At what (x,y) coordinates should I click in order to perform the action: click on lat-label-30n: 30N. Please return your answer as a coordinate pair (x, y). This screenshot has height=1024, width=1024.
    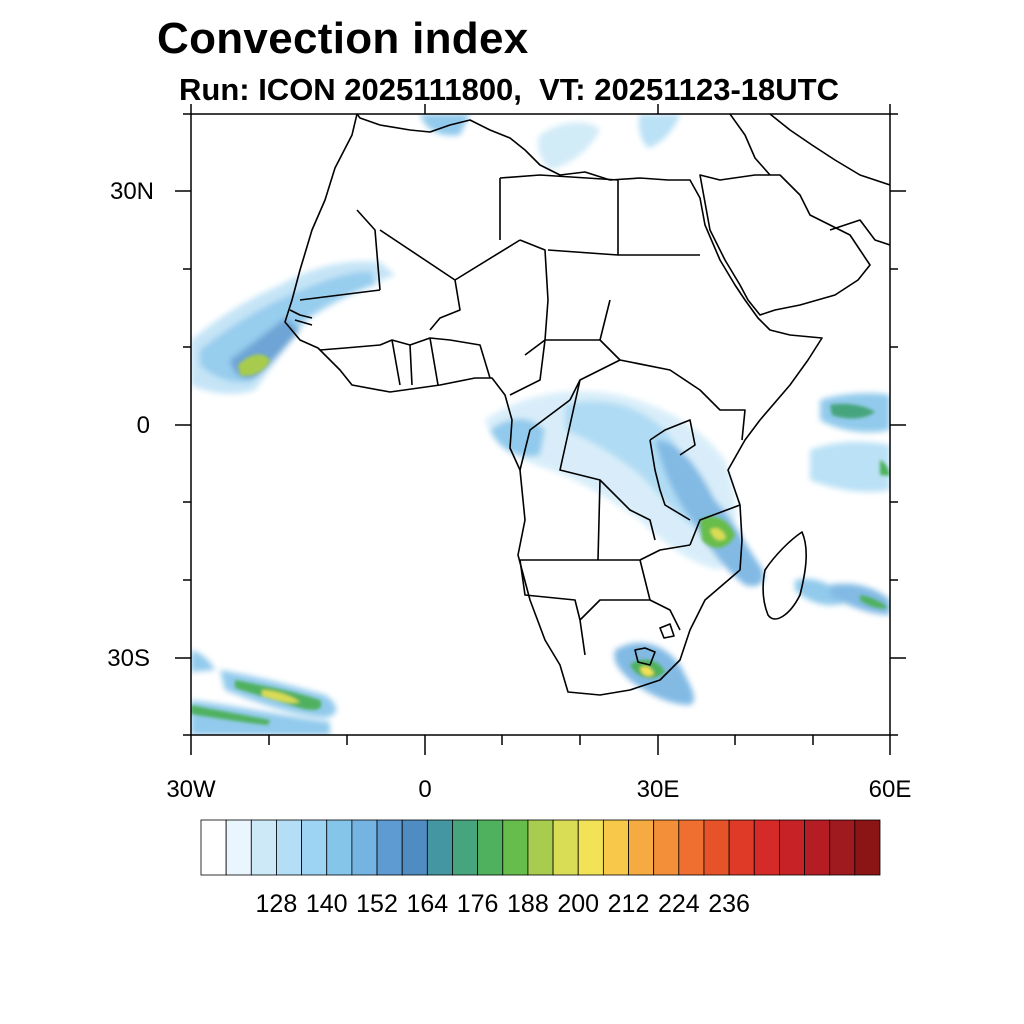
    Looking at the image, I should click on (132, 191).